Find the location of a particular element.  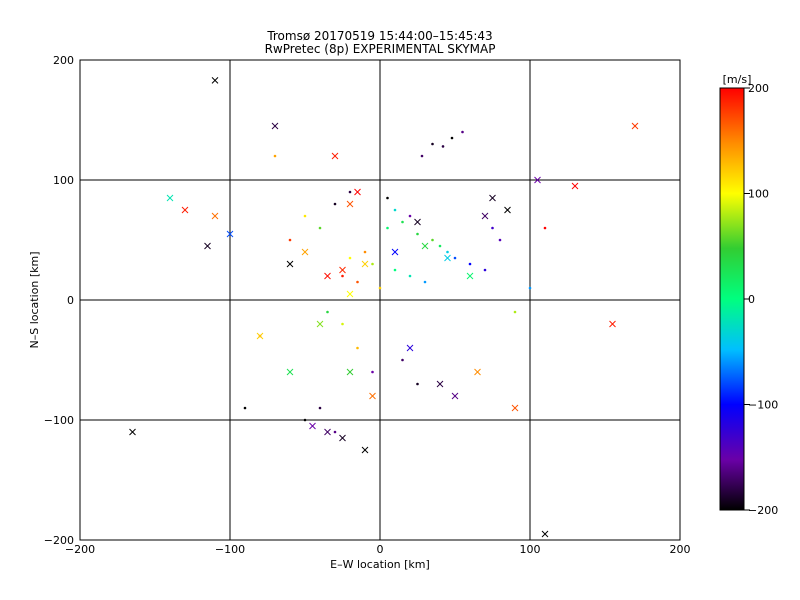

x-tick-label: 100 is located at coordinates (530, 549).